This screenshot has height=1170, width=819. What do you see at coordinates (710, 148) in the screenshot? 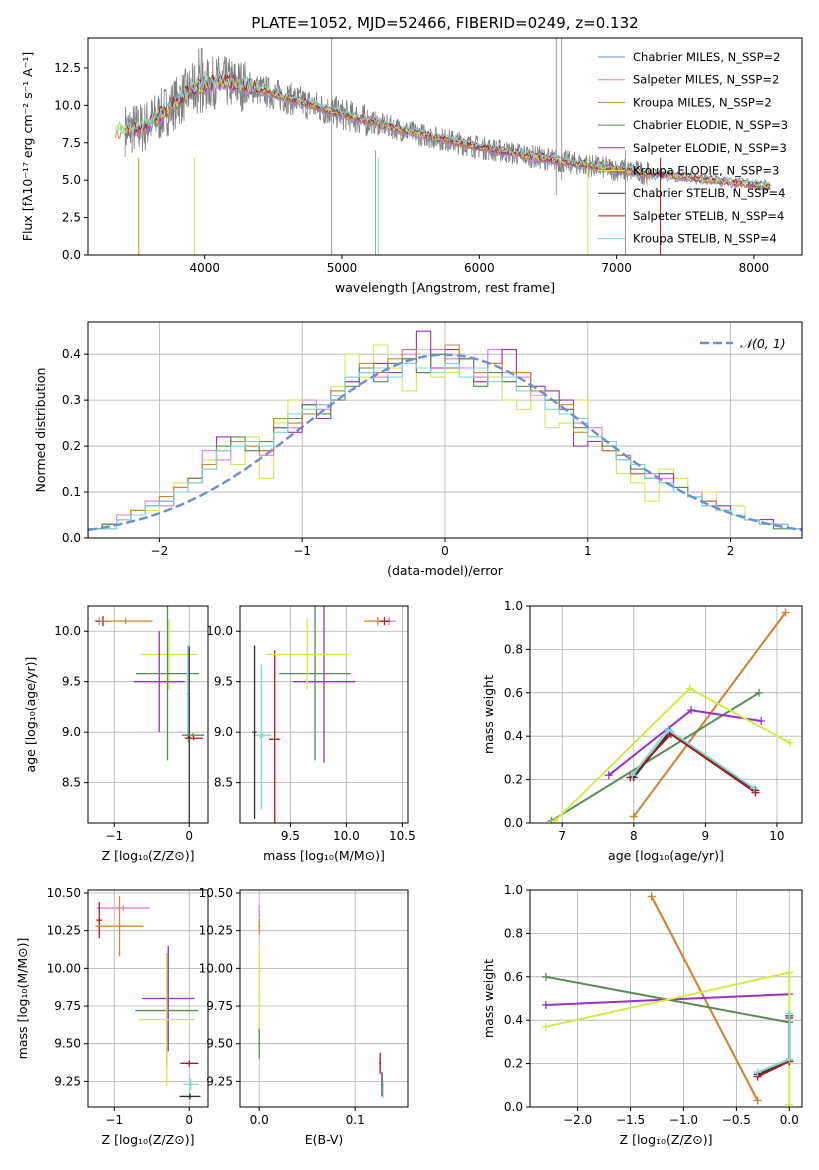
I see `legend-entry: Salpeter ELODIE, N_SSP=3` at bounding box center [710, 148].